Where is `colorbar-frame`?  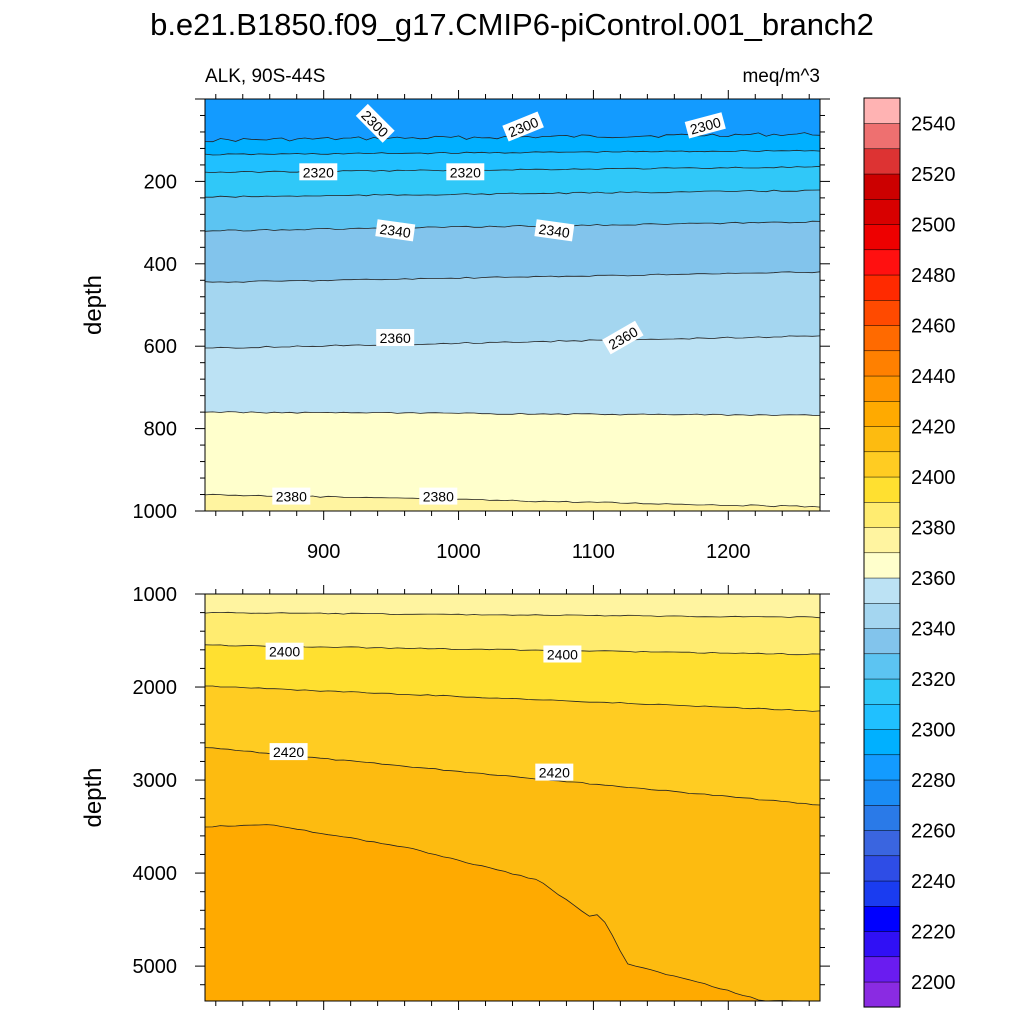
colorbar-frame is located at coordinates (882, 552).